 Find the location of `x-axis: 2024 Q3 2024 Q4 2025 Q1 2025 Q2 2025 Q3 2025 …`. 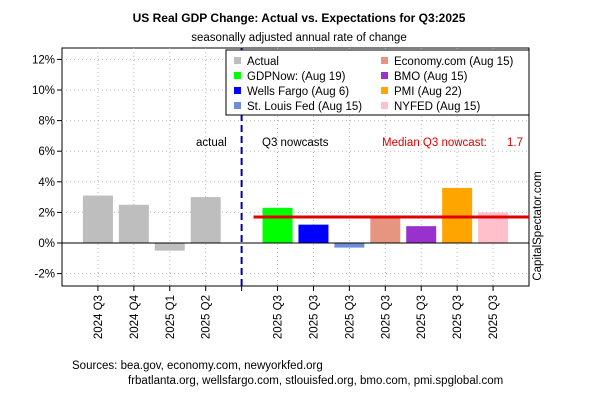

x-axis: 2024 Q3 2024 Q4 2025 Q1 2025 Q2 2025 Q3 2025 … is located at coordinates (296, 312).